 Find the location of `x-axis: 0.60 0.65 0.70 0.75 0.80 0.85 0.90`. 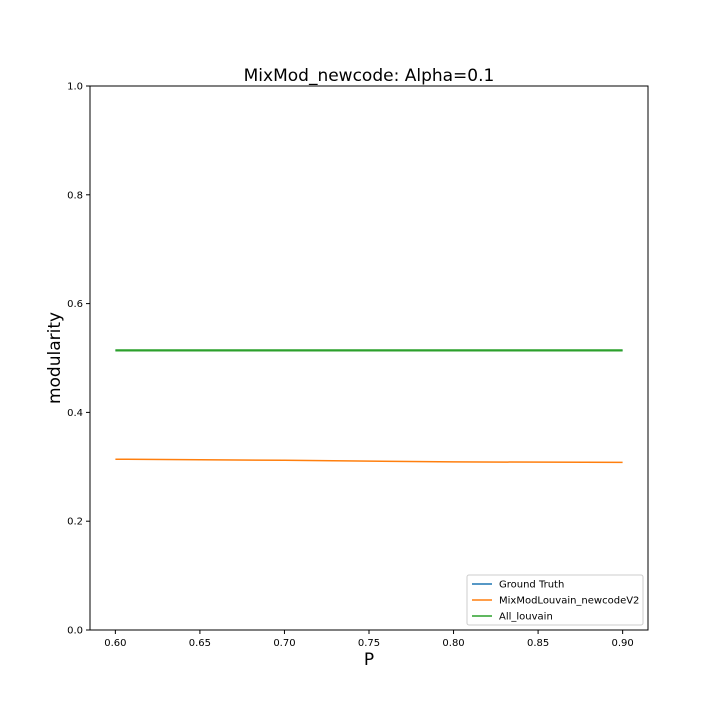

x-axis: 0.60 0.65 0.70 0.75 0.80 0.85 0.90 is located at coordinates (369, 639).